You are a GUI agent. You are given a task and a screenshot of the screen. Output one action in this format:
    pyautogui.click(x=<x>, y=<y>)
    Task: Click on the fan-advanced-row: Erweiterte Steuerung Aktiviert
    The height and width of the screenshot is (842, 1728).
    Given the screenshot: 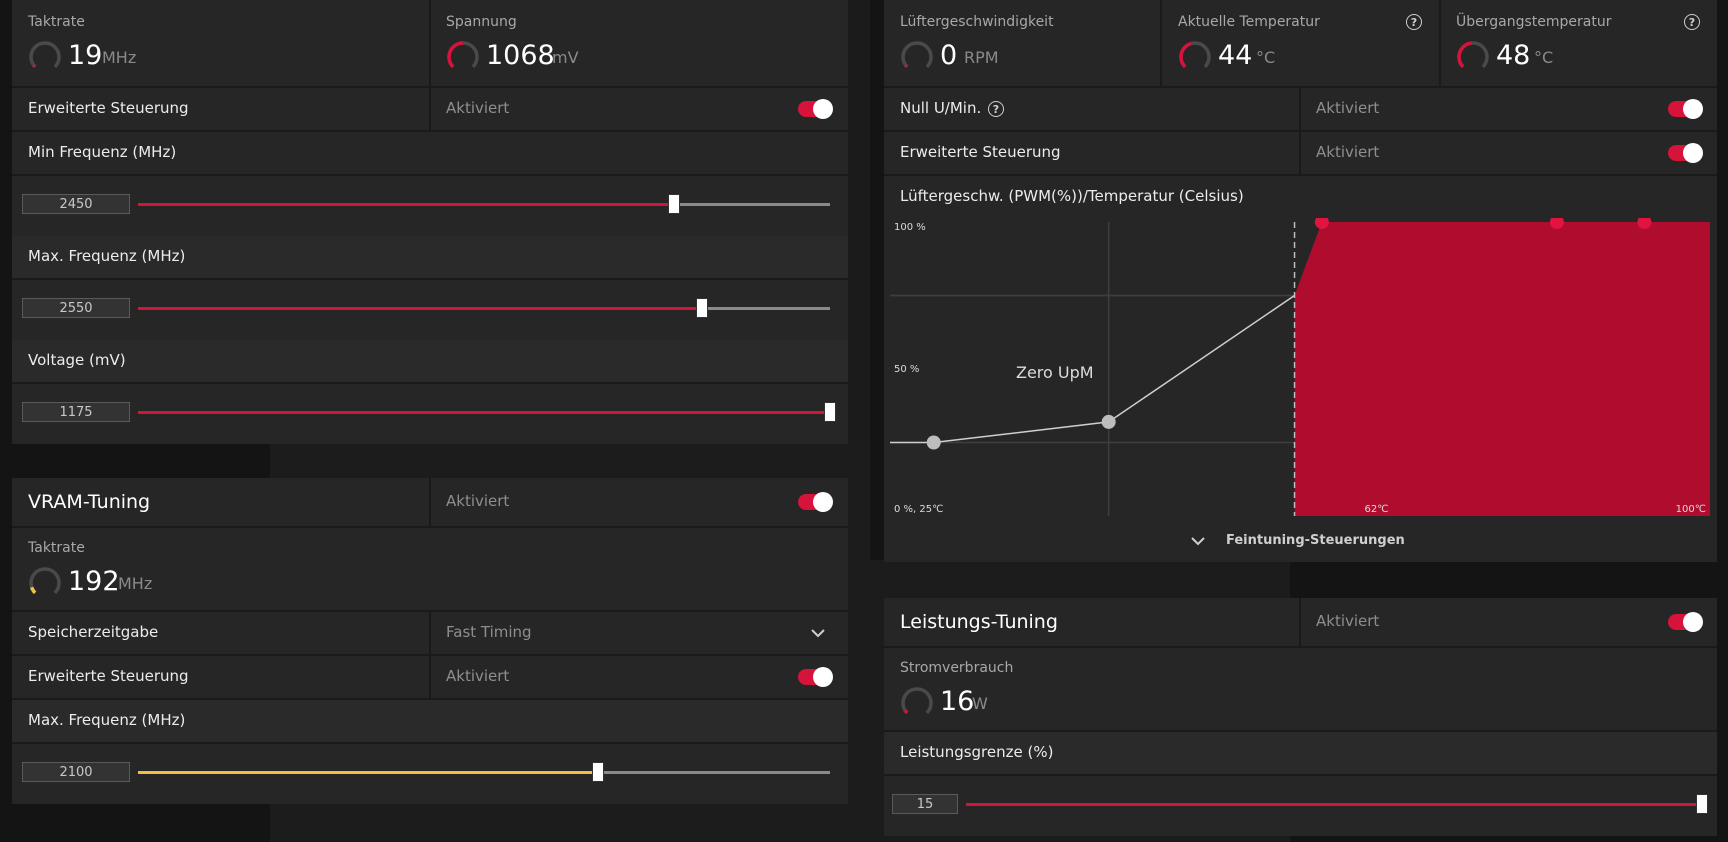 What is the action you would take?
    pyautogui.click(x=1300, y=154)
    